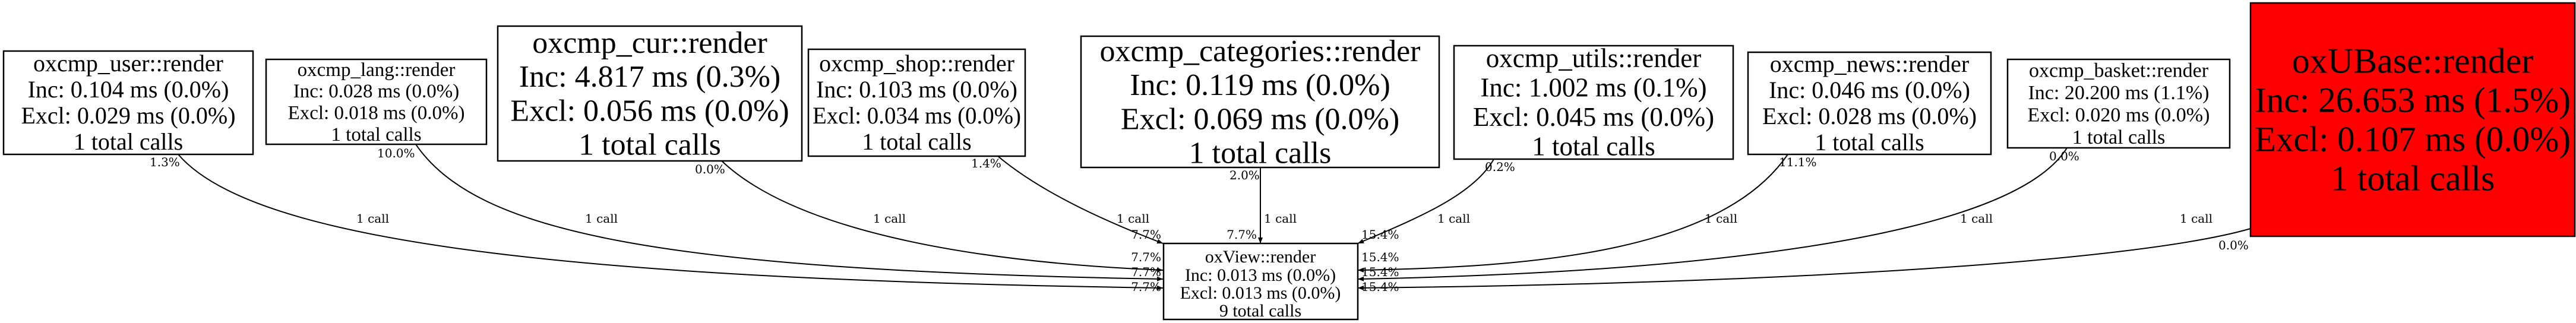  What do you see at coordinates (649, 77) in the screenshot?
I see `node-inc: Inc: 4.817 ms (0.3%)` at bounding box center [649, 77].